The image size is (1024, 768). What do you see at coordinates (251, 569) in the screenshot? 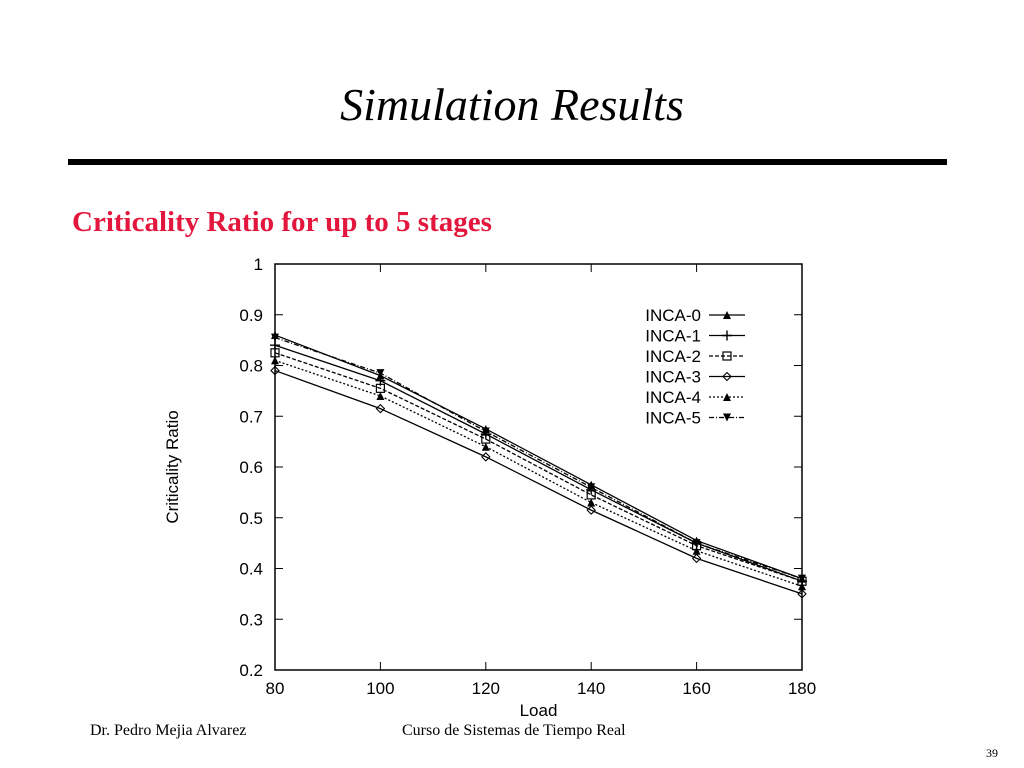
I see `y-tick-label: 0.4` at bounding box center [251, 569].